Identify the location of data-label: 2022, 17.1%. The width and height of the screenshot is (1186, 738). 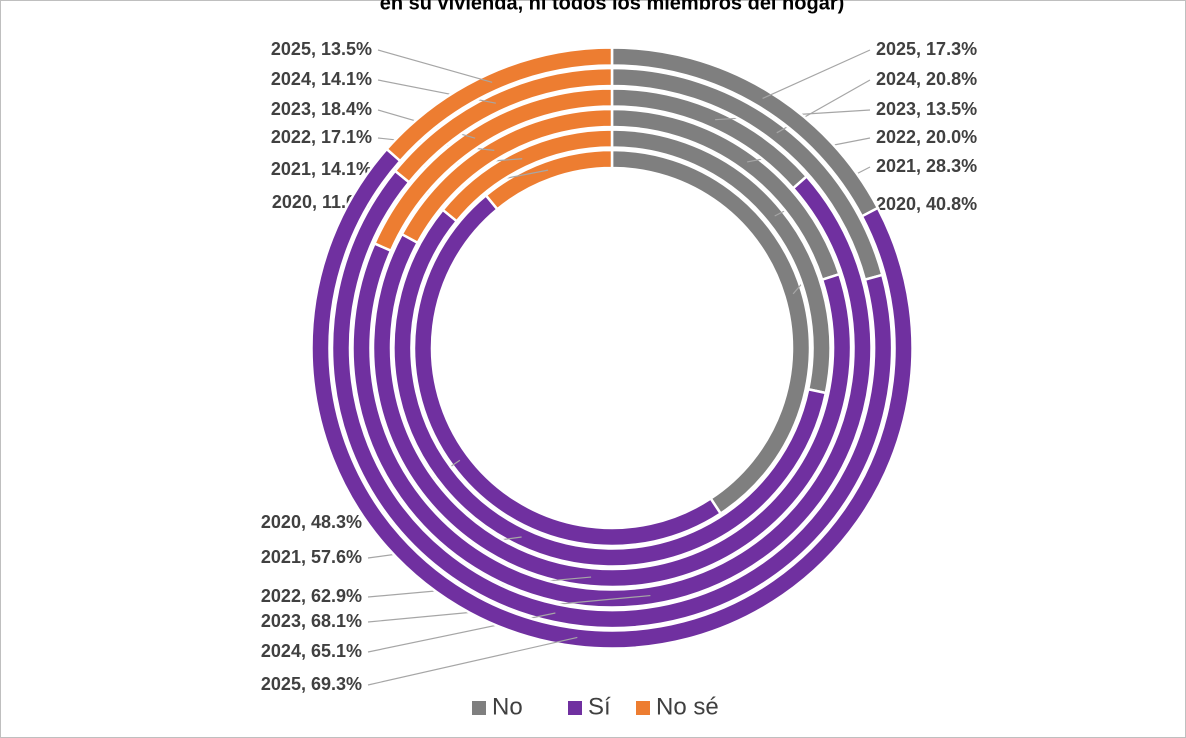
(321, 137).